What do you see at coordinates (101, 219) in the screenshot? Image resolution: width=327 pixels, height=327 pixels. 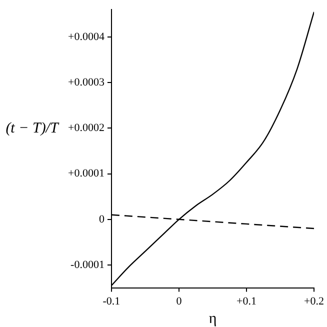 I see `y-tick-label: 0` at bounding box center [101, 219].